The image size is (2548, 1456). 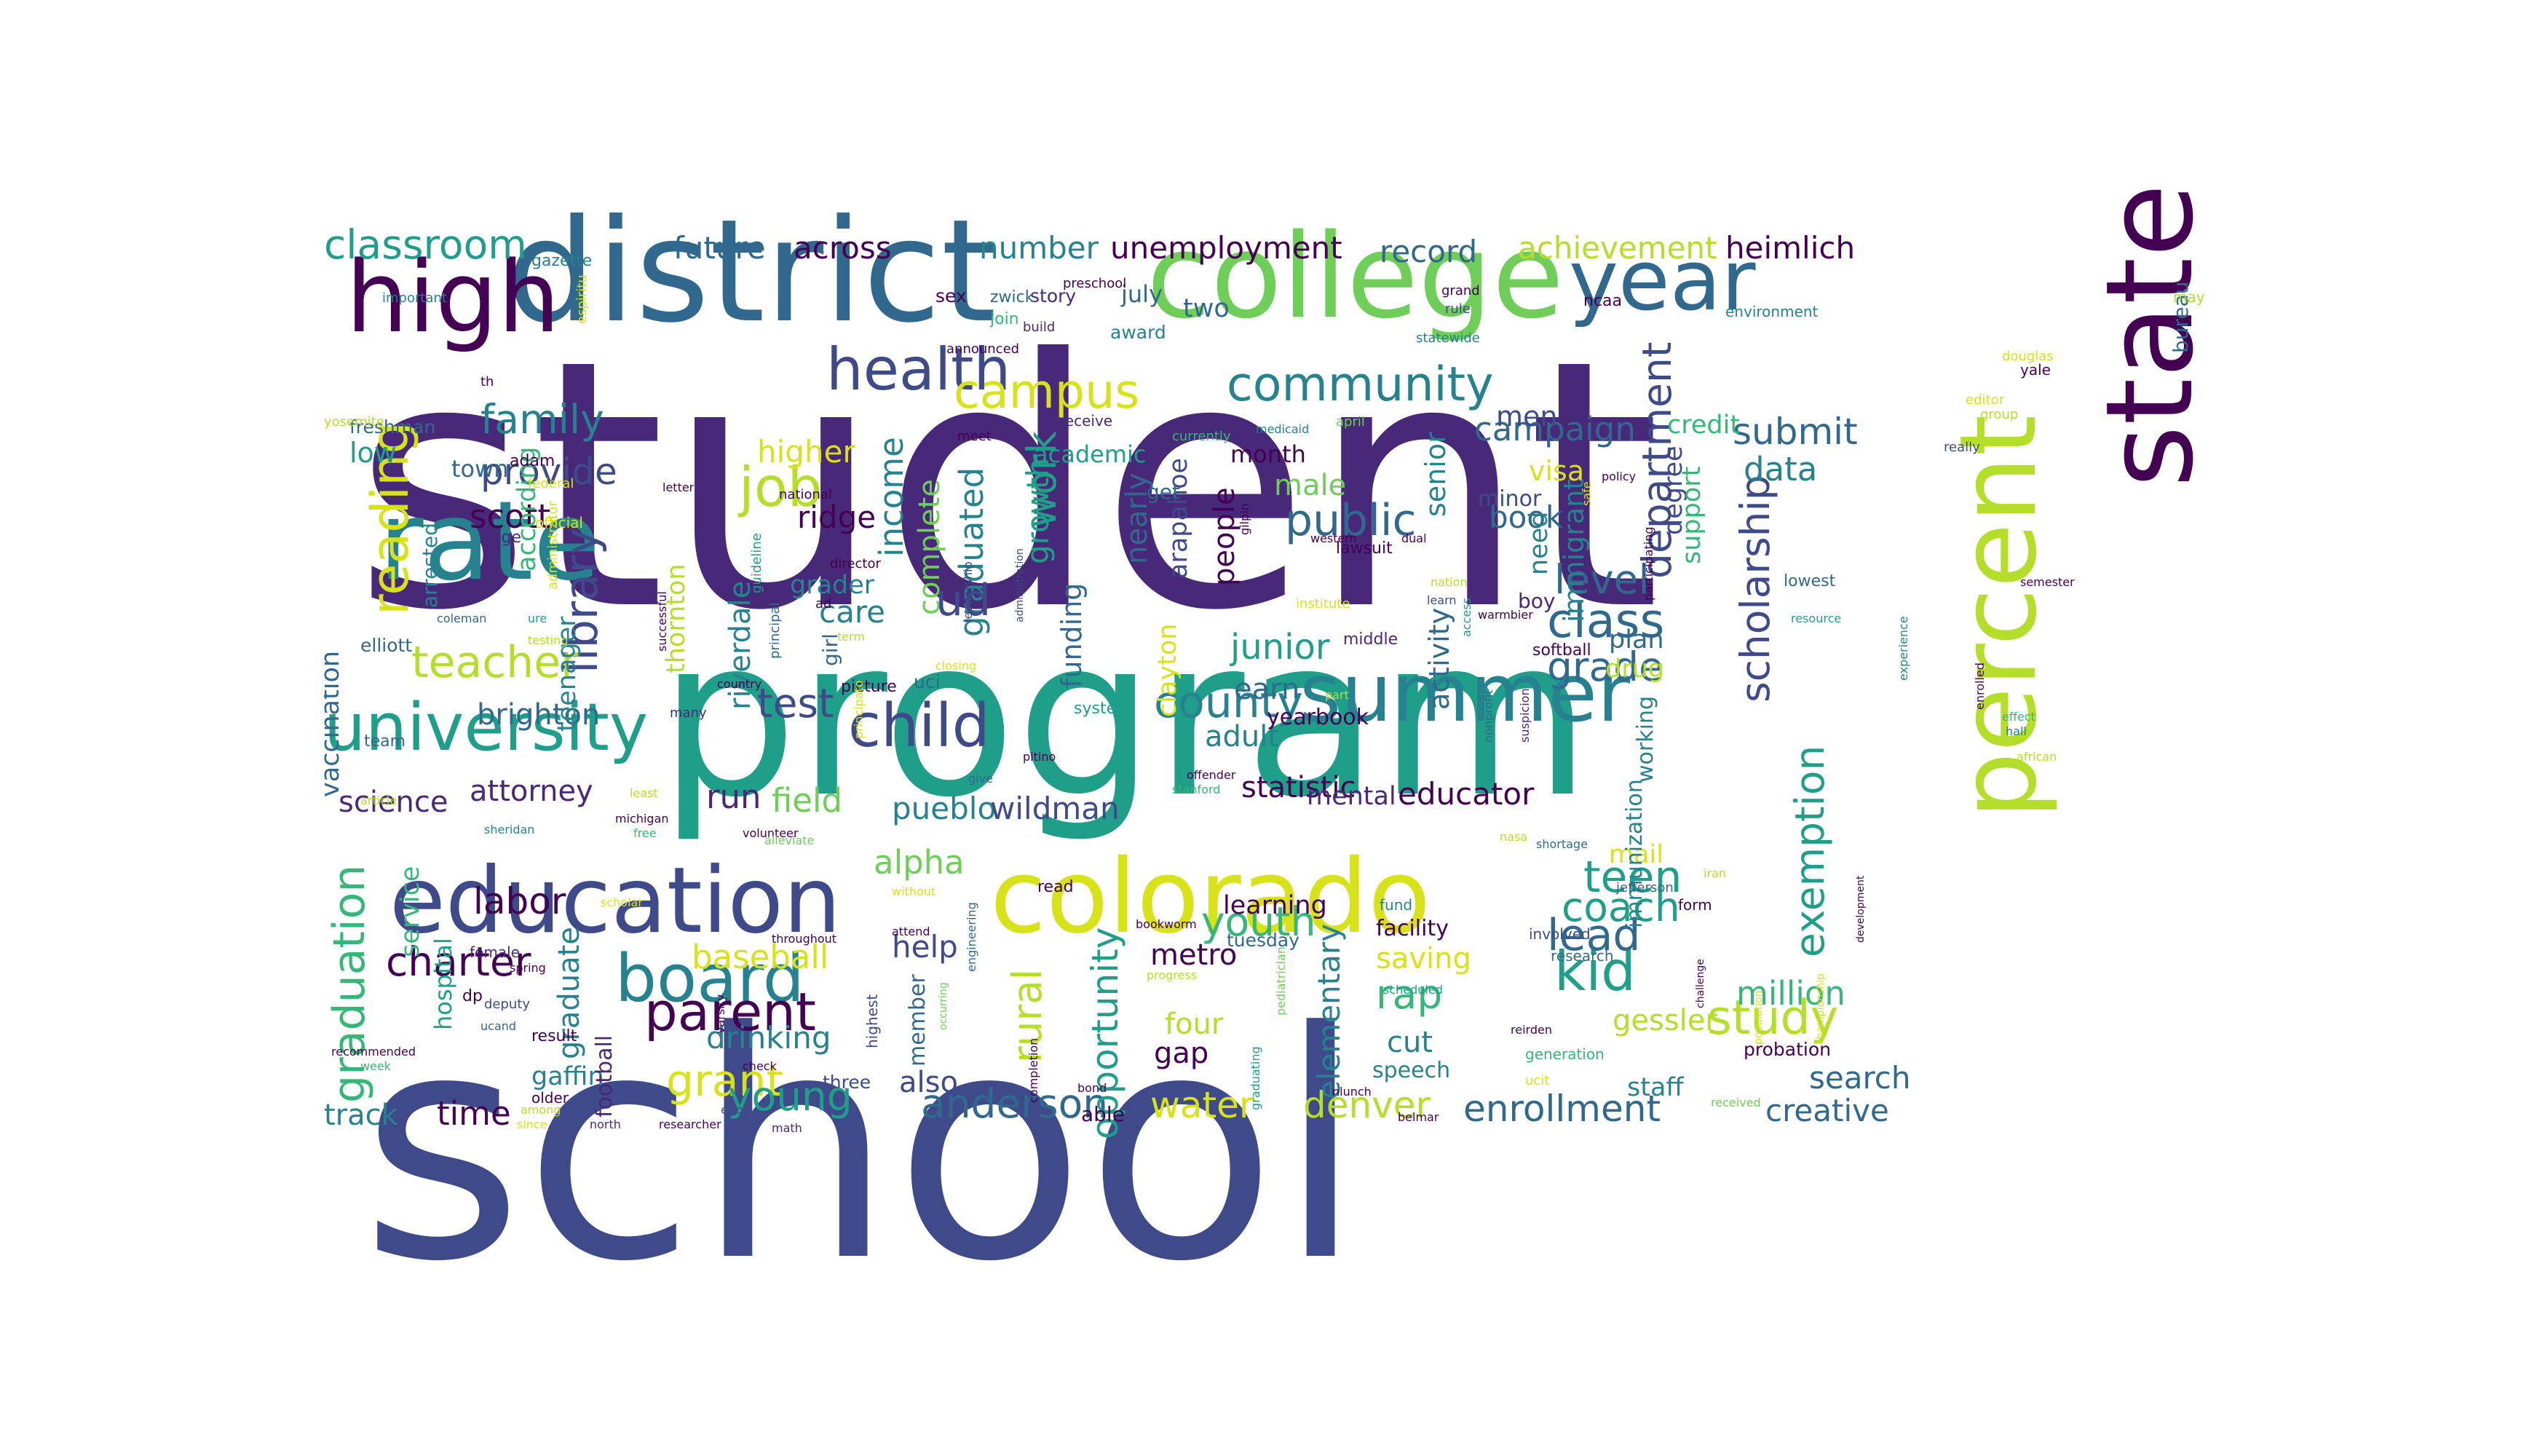 I want to click on word-coach: coach, so click(x=1621, y=907).